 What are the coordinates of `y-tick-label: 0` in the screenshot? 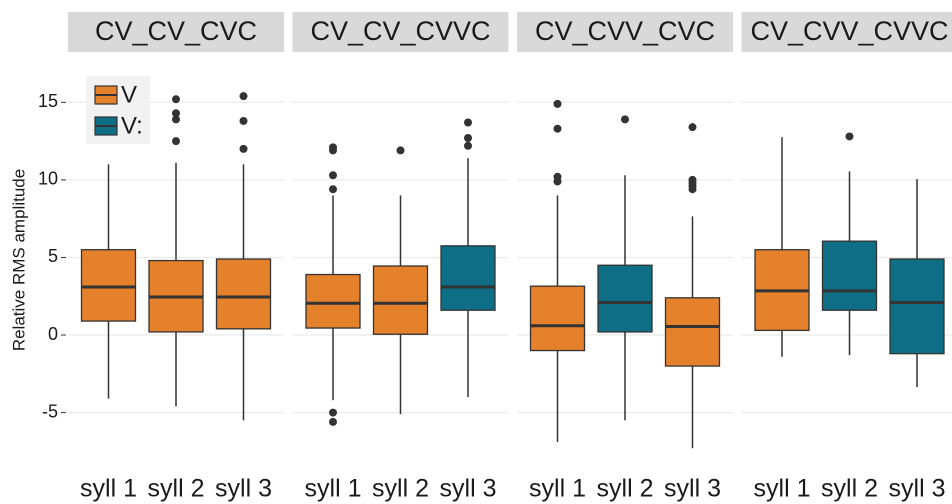 It's located at (53, 334).